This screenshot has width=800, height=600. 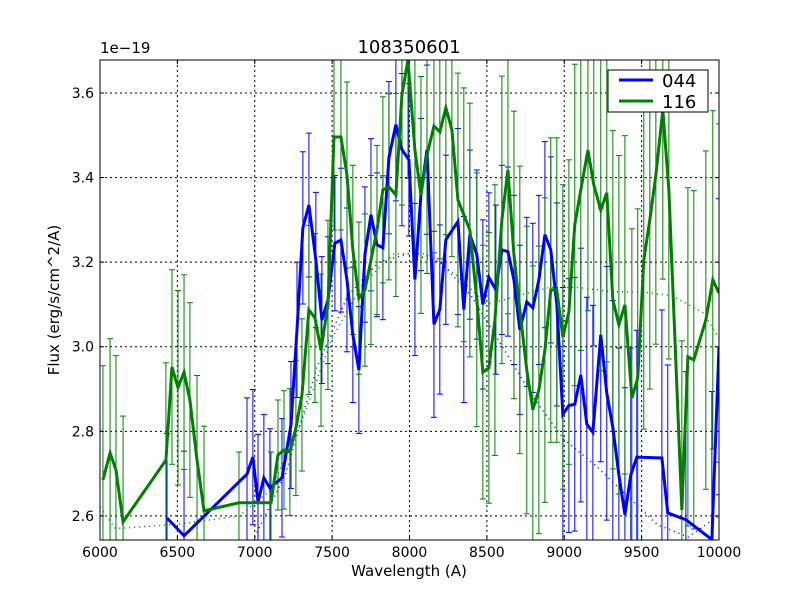 What do you see at coordinates (100, 553) in the screenshot?
I see `x-tick-label: 6000` at bounding box center [100, 553].